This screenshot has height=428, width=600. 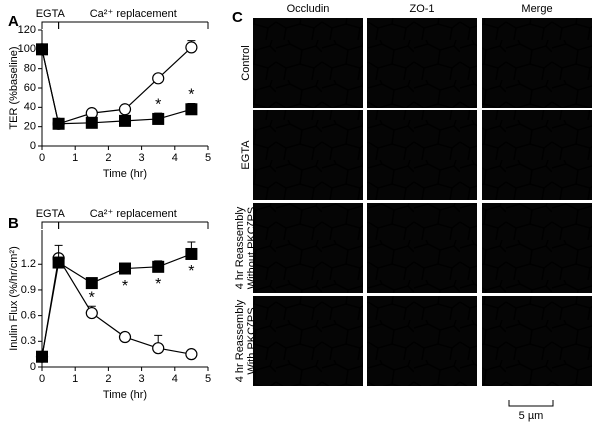 What do you see at coordinates (27, 49) in the screenshot?
I see `y-tick-label: 100` at bounding box center [27, 49].